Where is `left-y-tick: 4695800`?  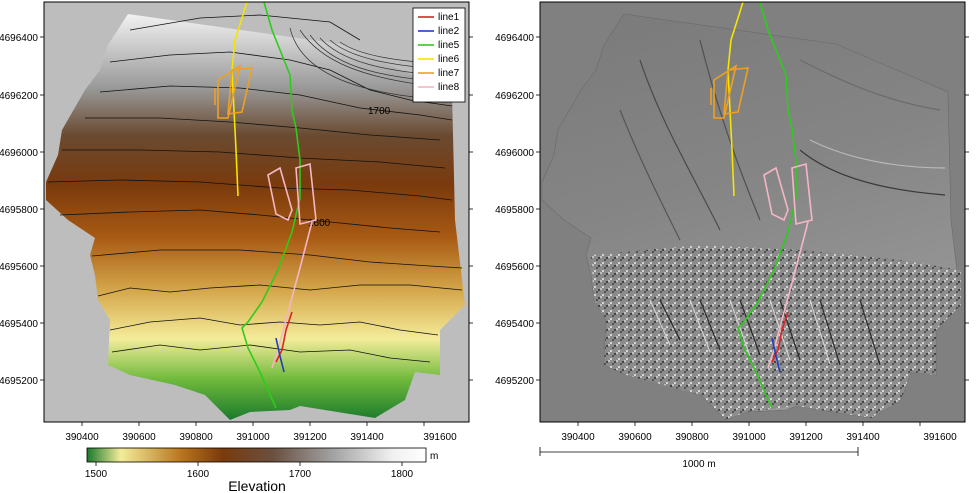
left-y-tick: 4695800 is located at coordinates (19, 210).